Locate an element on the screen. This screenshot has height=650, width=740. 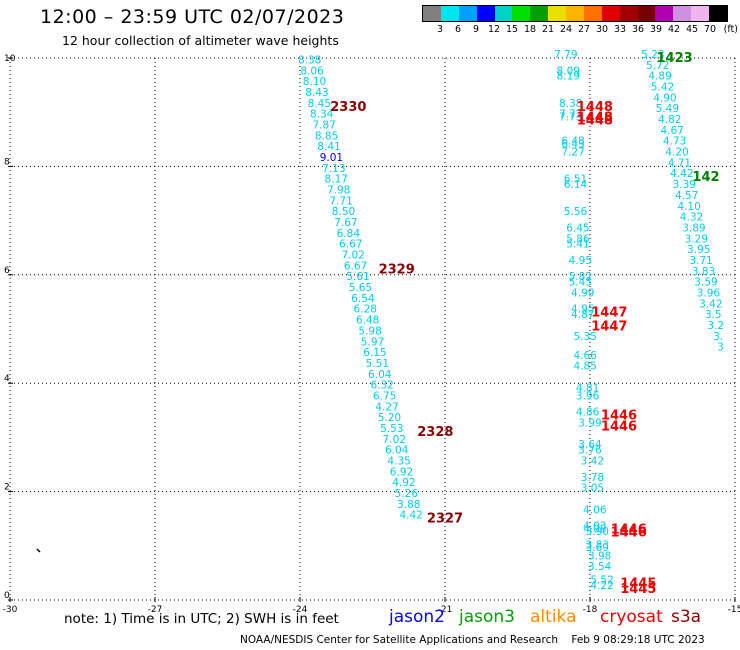
wave-height-value: 4.08 is located at coordinates (594, 529).